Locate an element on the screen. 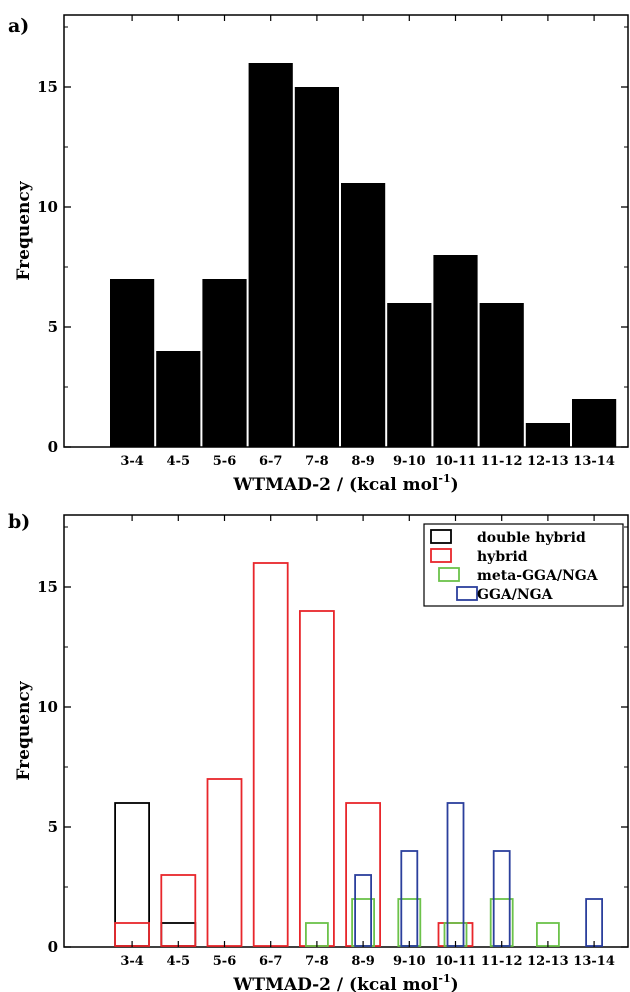  b-xtick-label: 11-12 is located at coordinates (502, 961).